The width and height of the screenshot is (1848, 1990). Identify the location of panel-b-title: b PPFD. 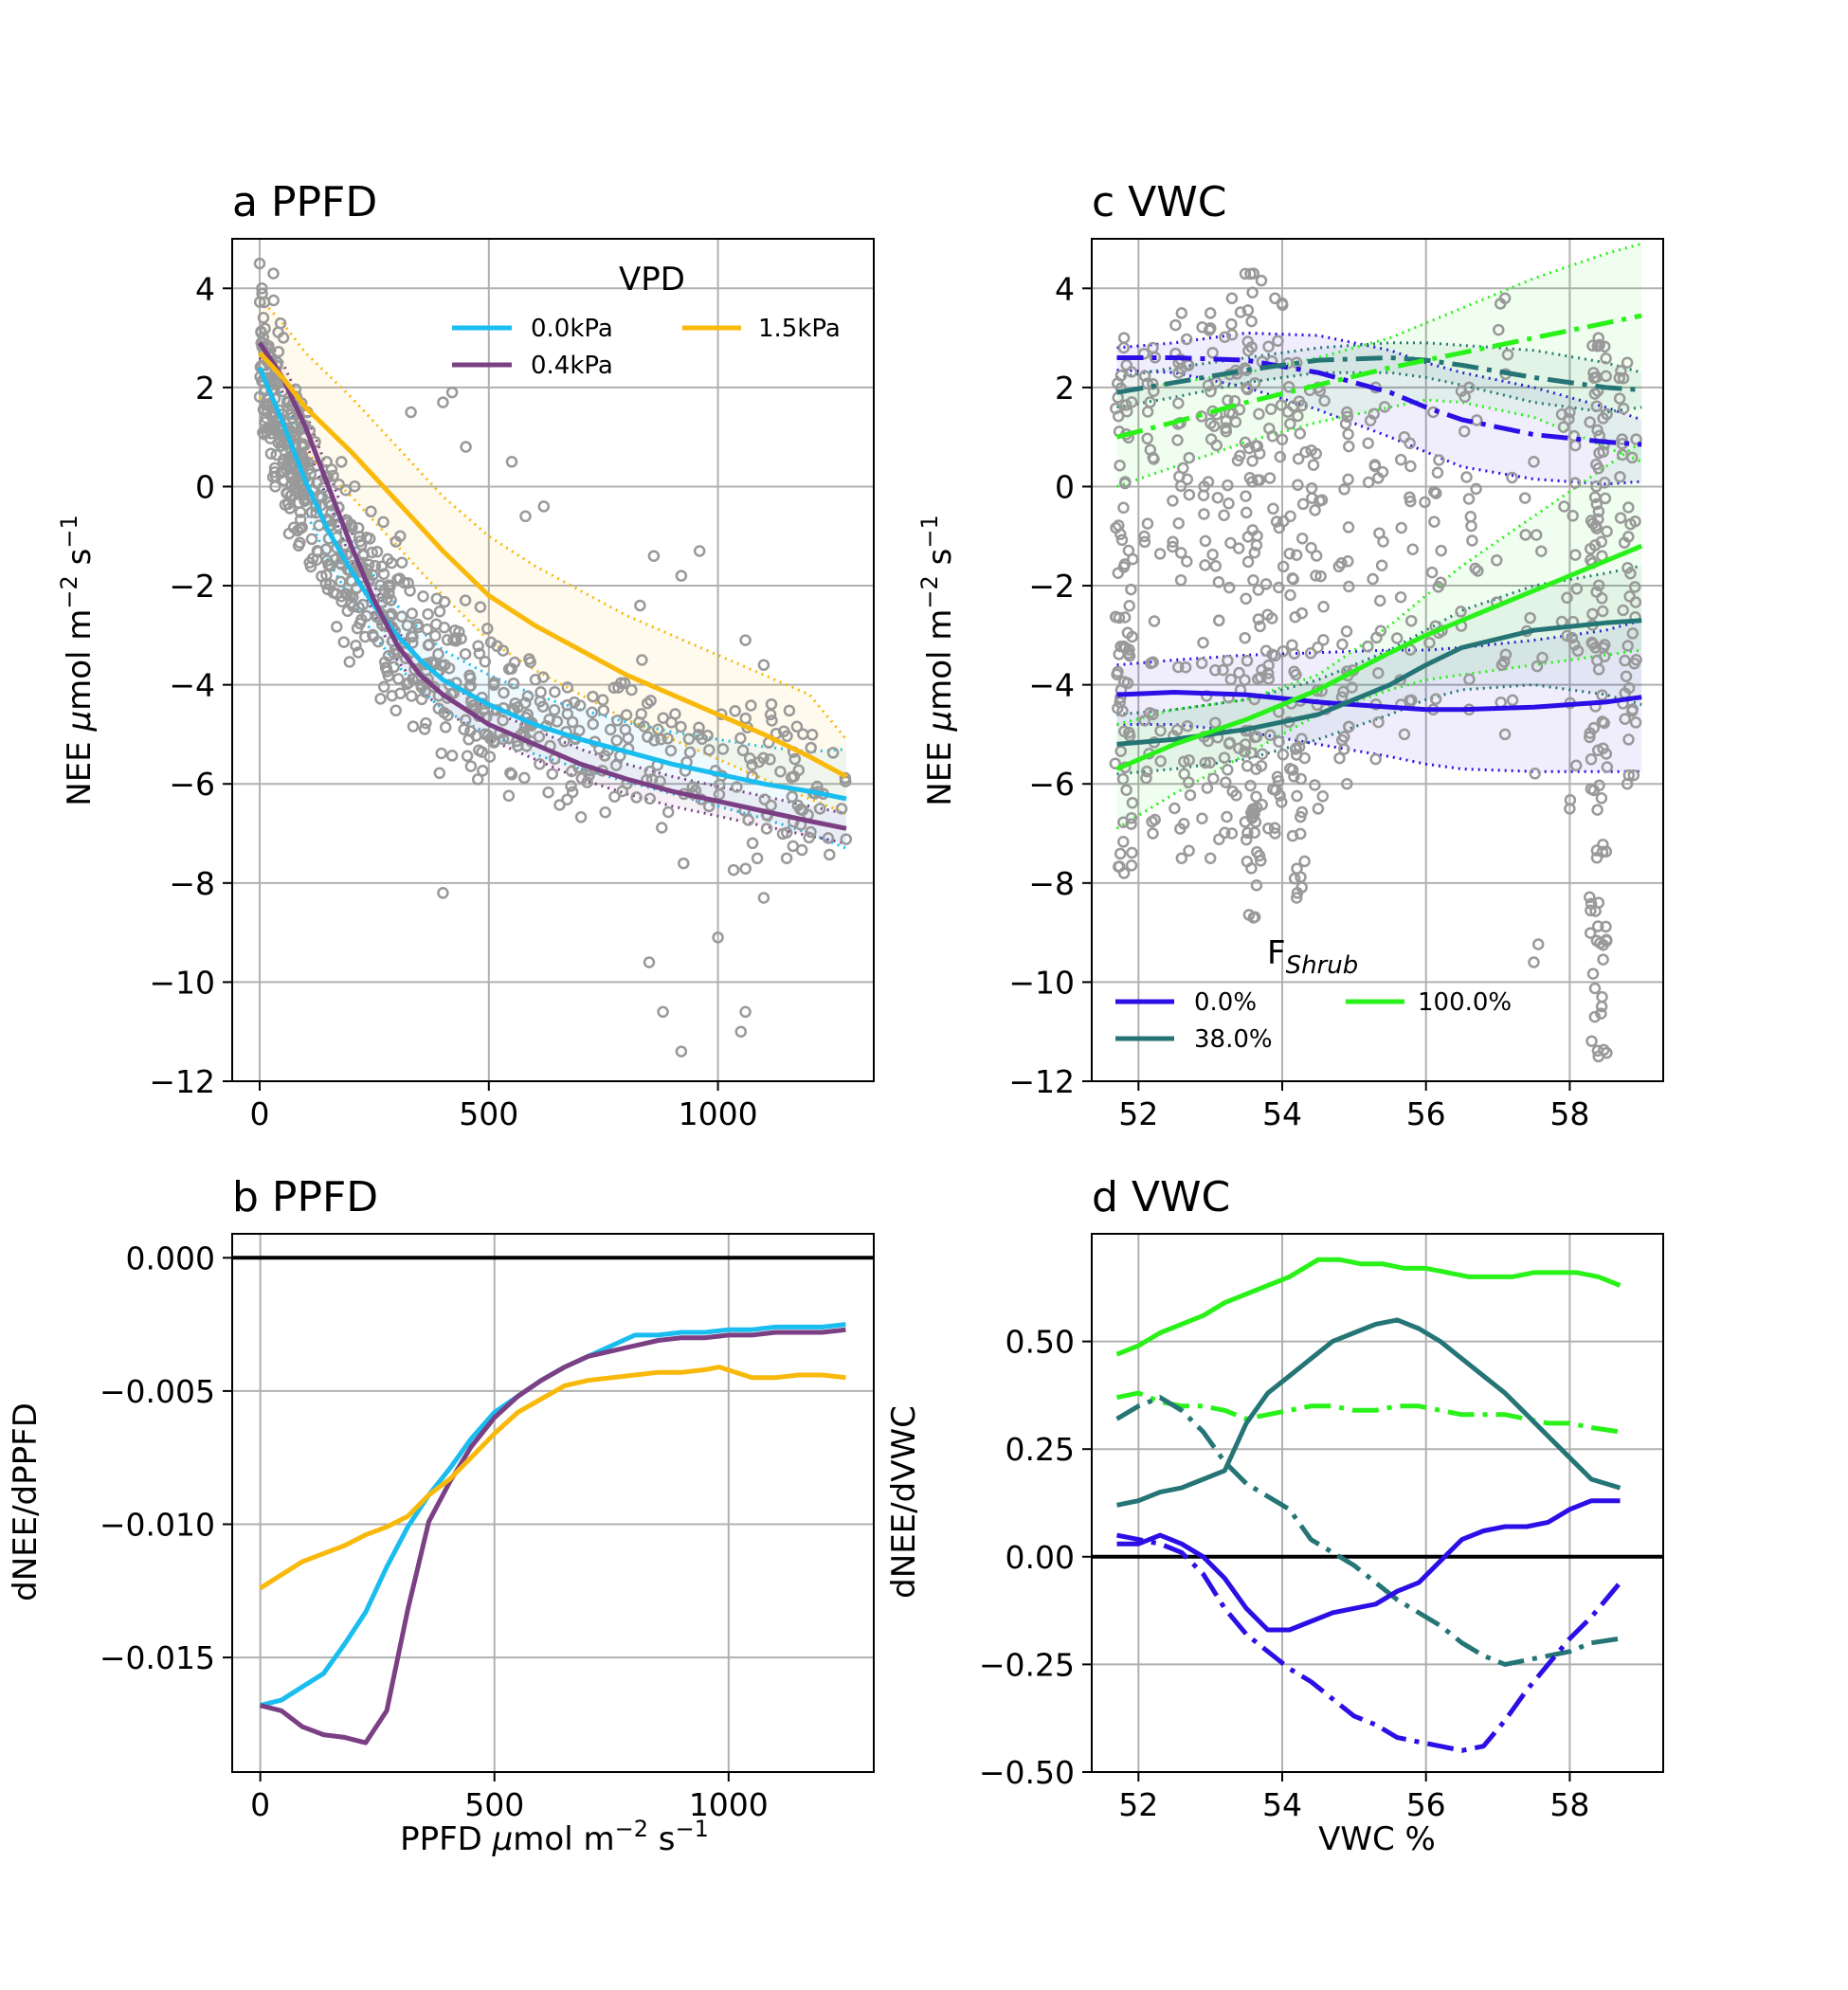
(305, 1197).